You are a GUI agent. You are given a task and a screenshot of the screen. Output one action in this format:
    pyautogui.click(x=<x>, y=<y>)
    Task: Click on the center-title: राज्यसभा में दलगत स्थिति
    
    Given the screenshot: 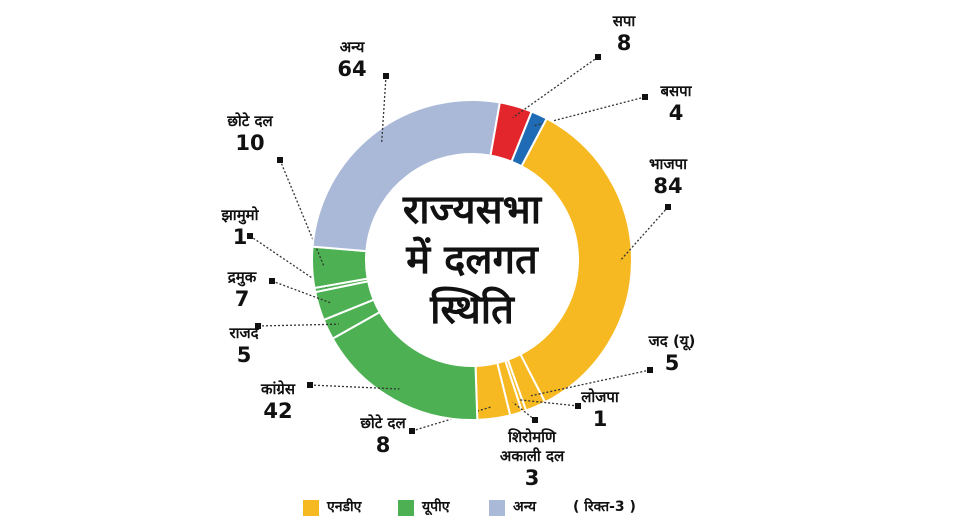 What is the action you would take?
    pyautogui.click(x=472, y=260)
    